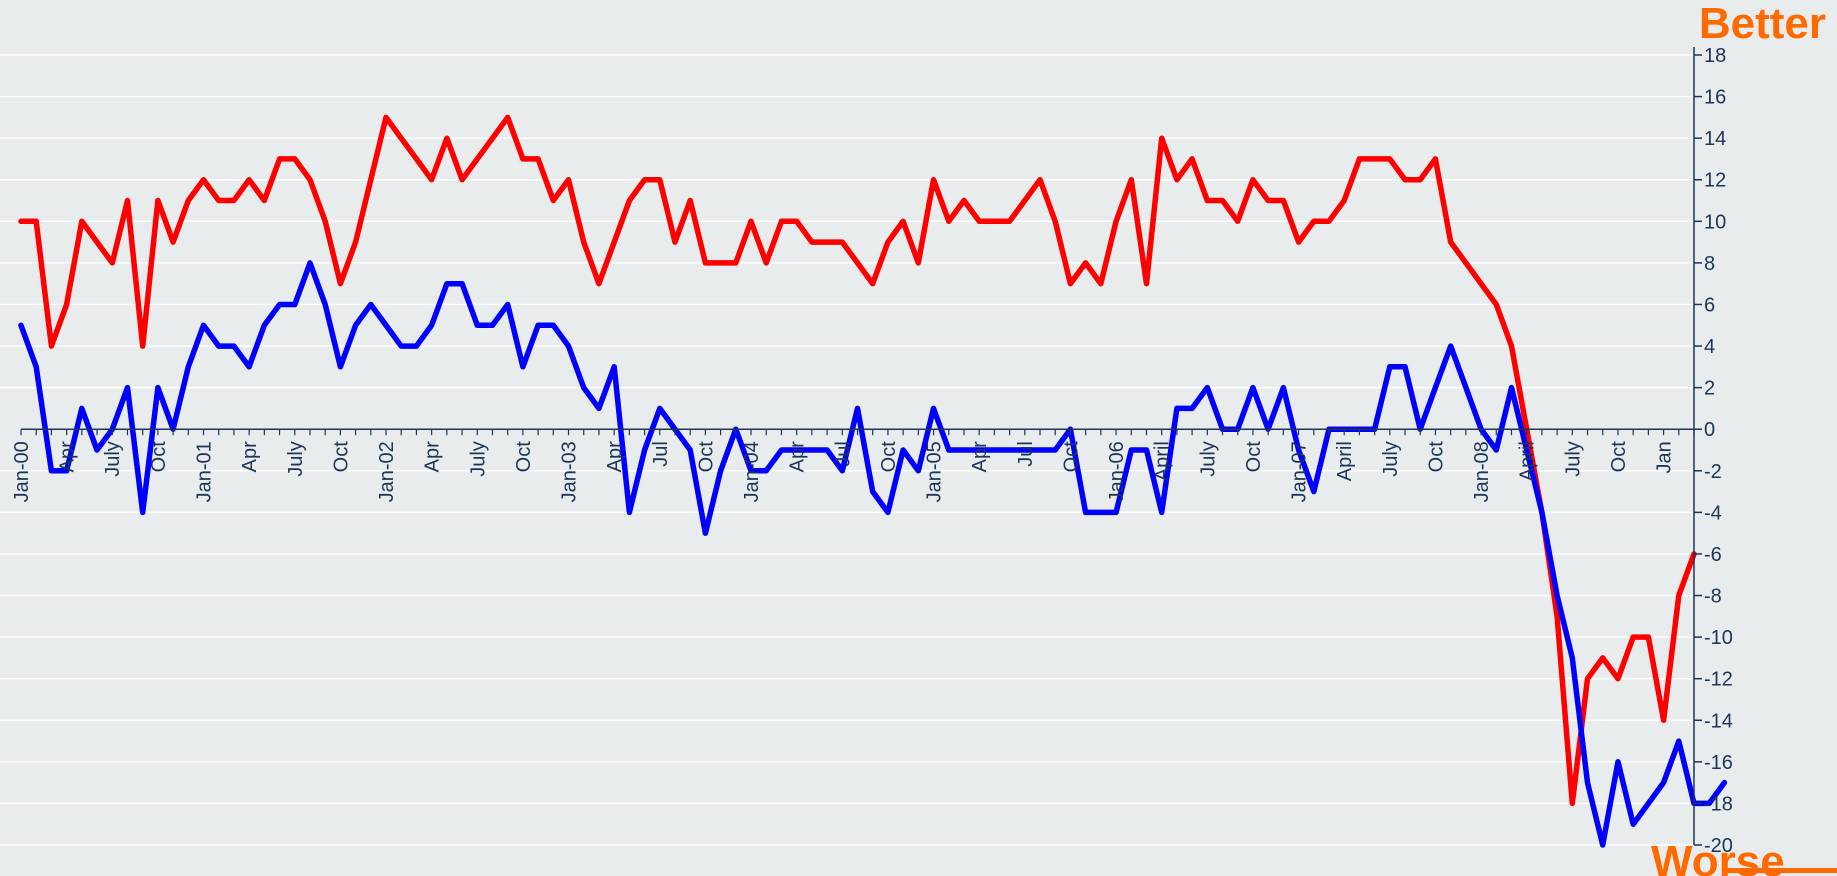 The image size is (1837, 876). Describe the element at coordinates (1713, 472) in the screenshot. I see `y-tick-label: -2` at that location.